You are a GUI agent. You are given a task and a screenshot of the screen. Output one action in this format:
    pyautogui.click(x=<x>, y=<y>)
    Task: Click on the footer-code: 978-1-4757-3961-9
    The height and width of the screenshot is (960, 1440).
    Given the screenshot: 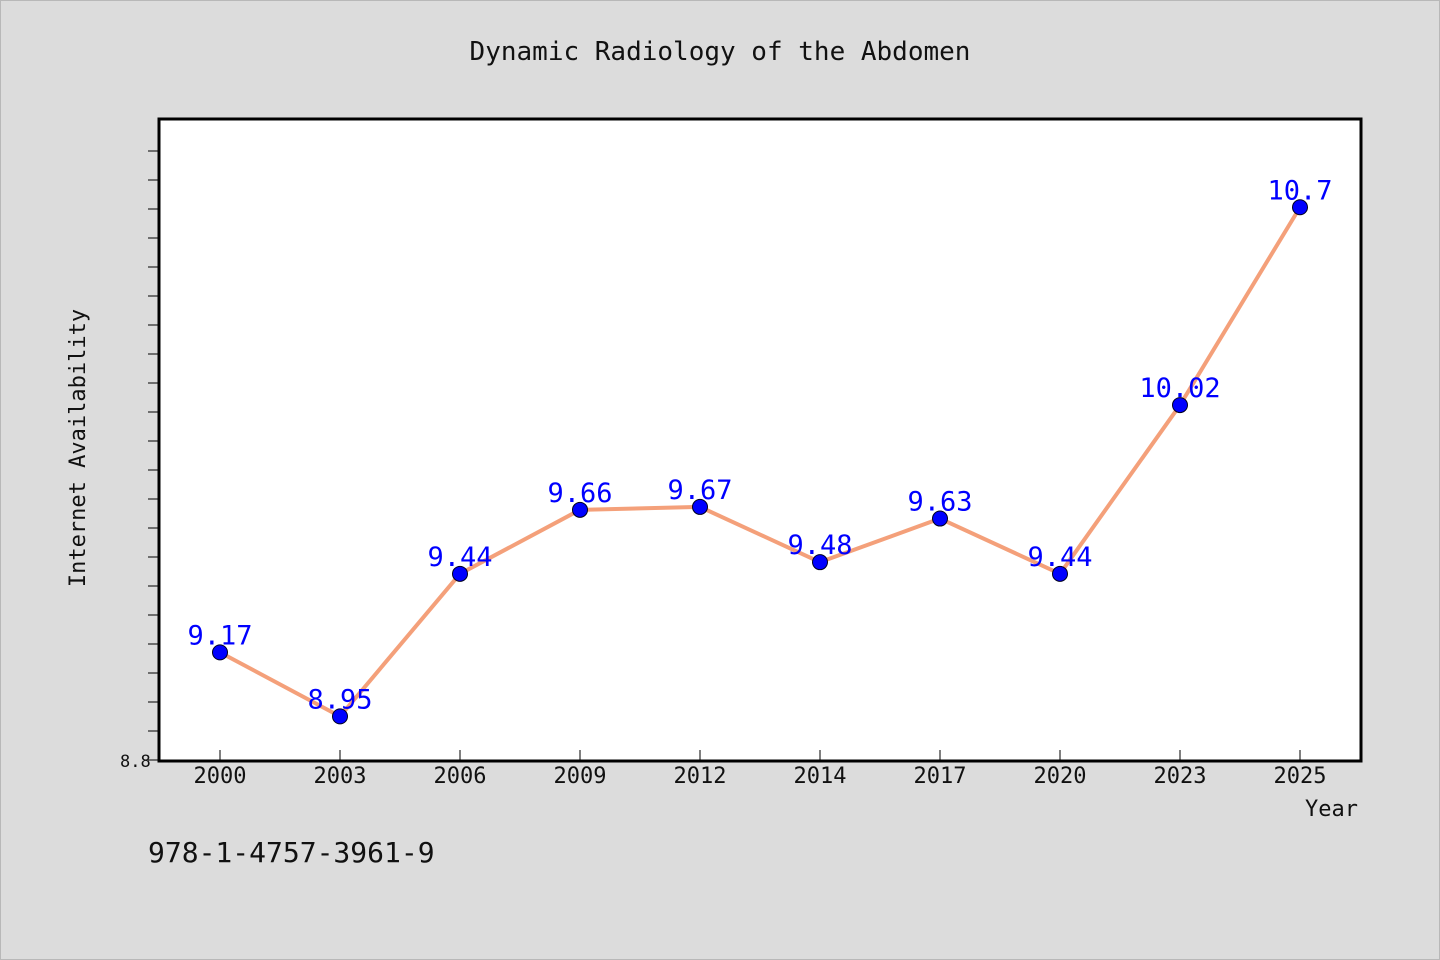 What is the action you would take?
    pyautogui.click(x=291, y=852)
    